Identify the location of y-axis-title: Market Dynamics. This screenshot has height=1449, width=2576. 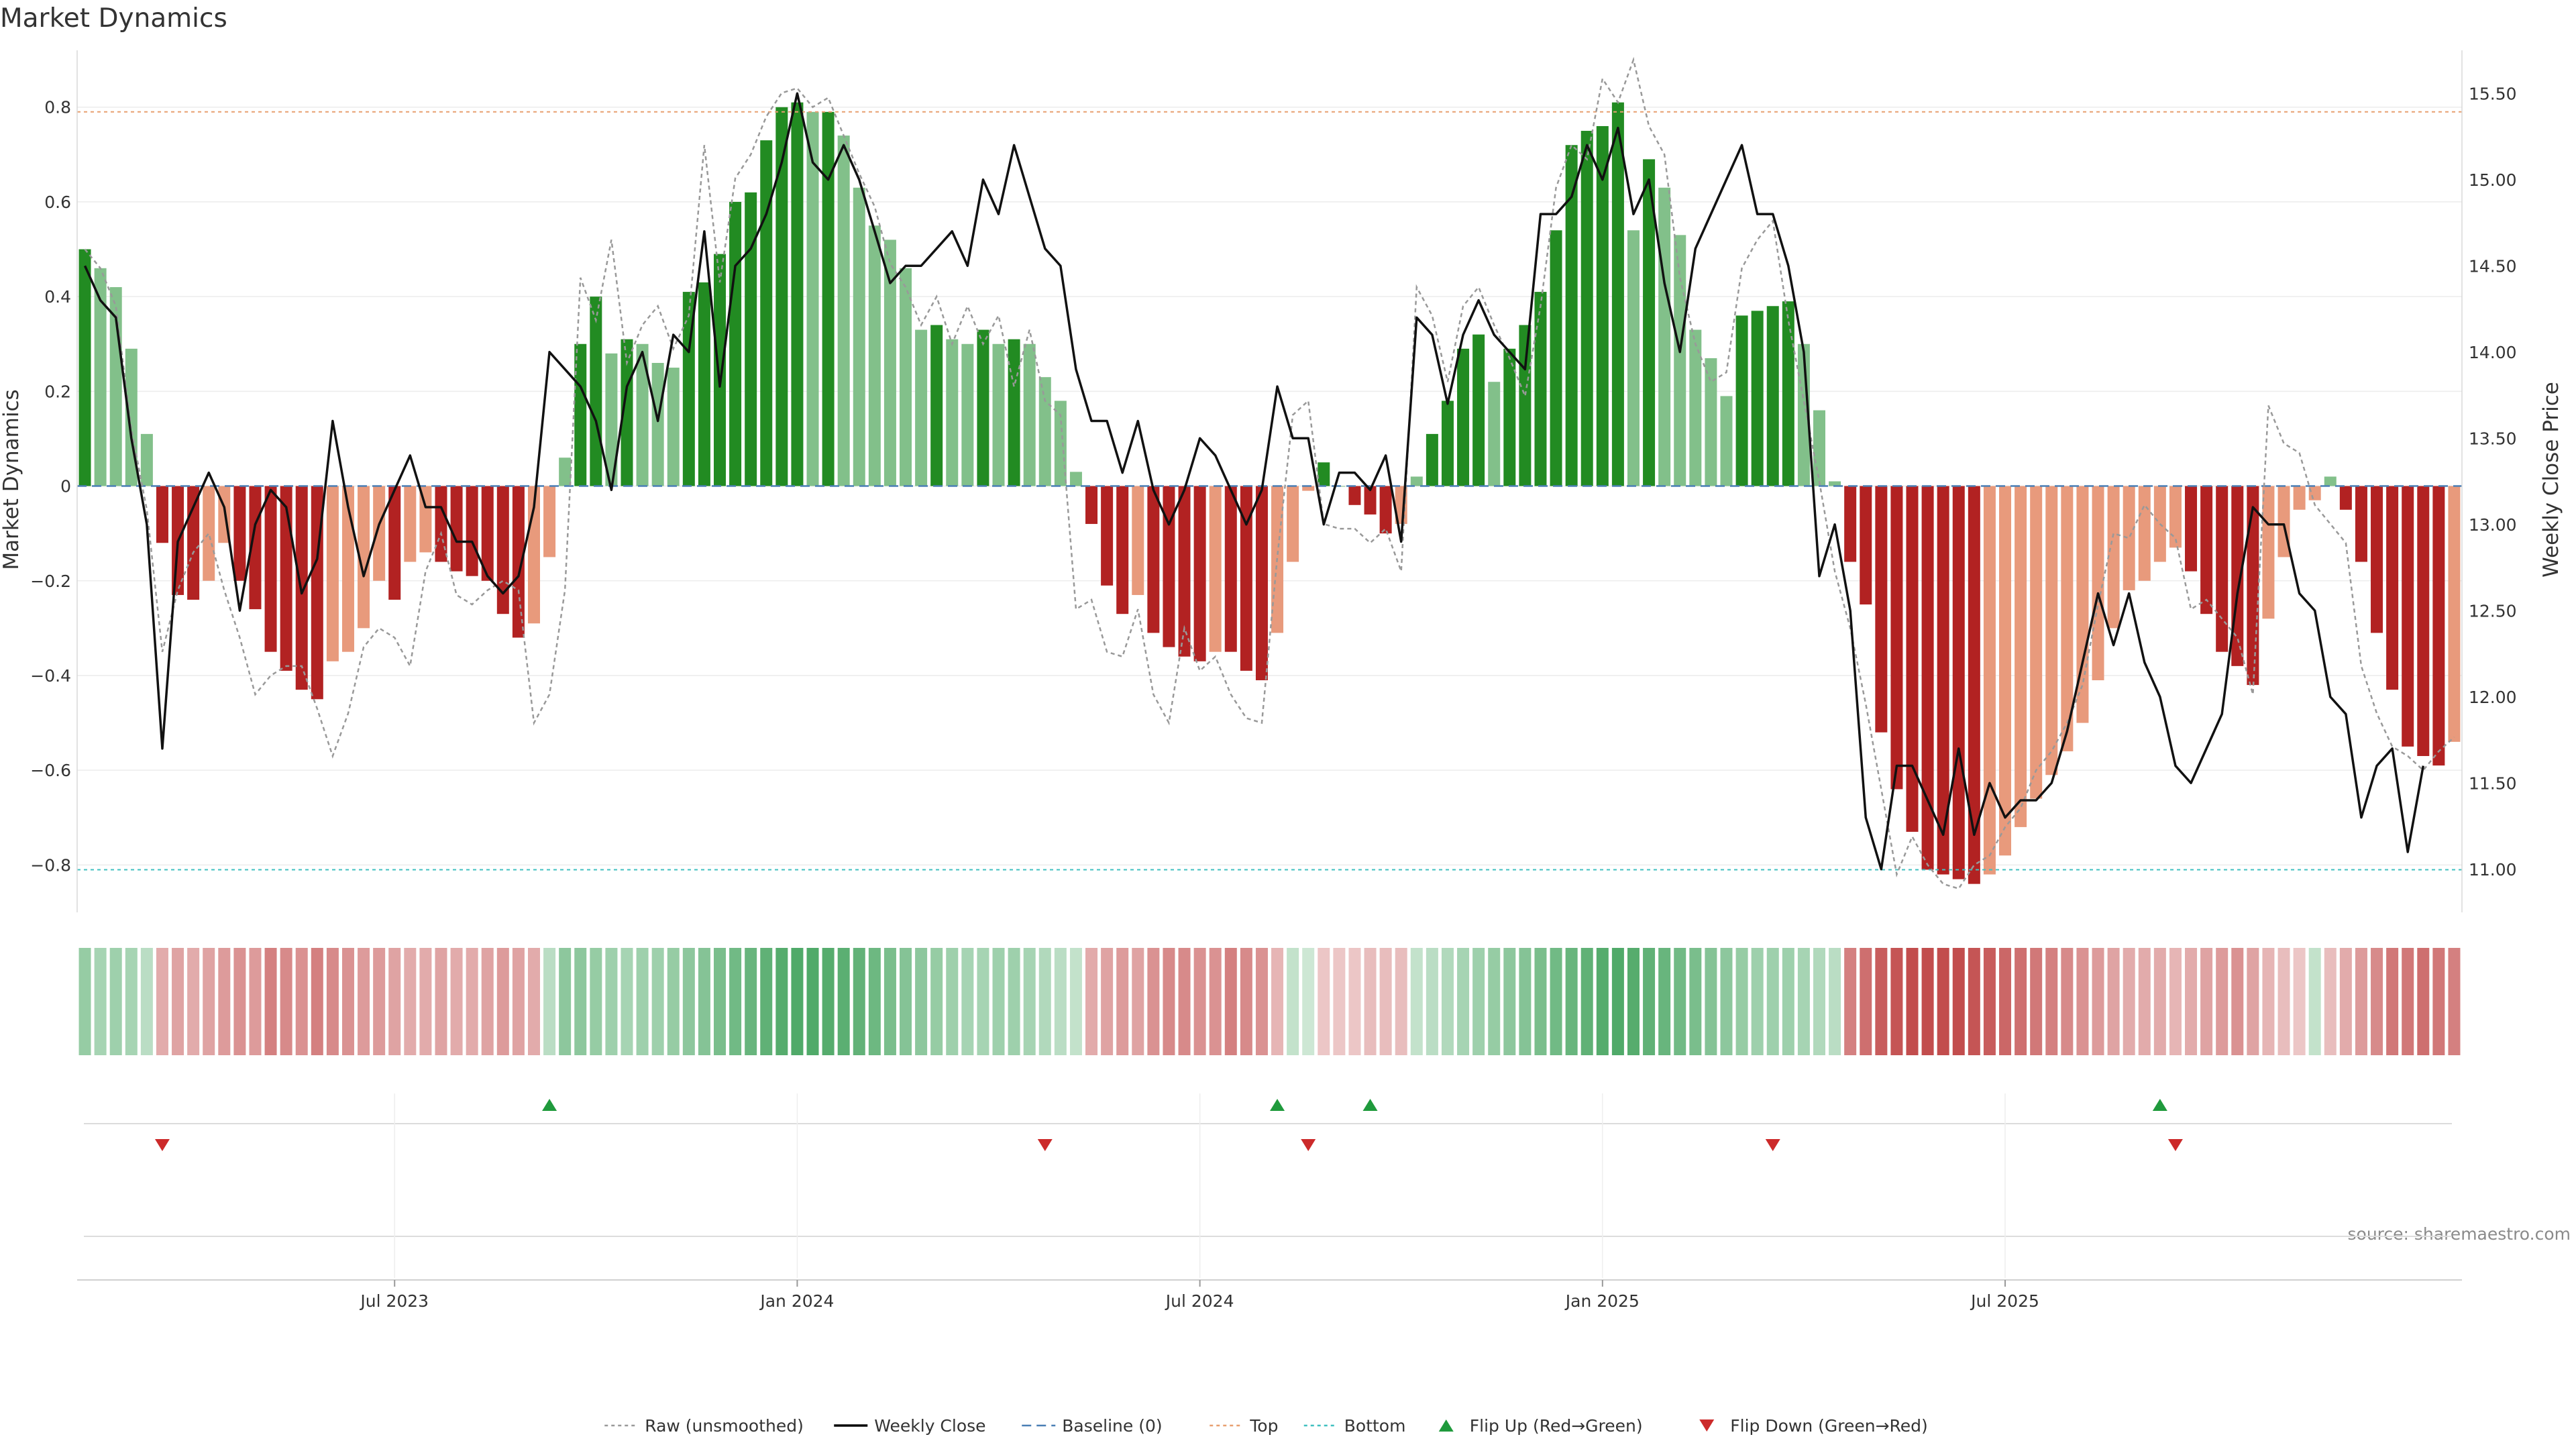
(11, 479).